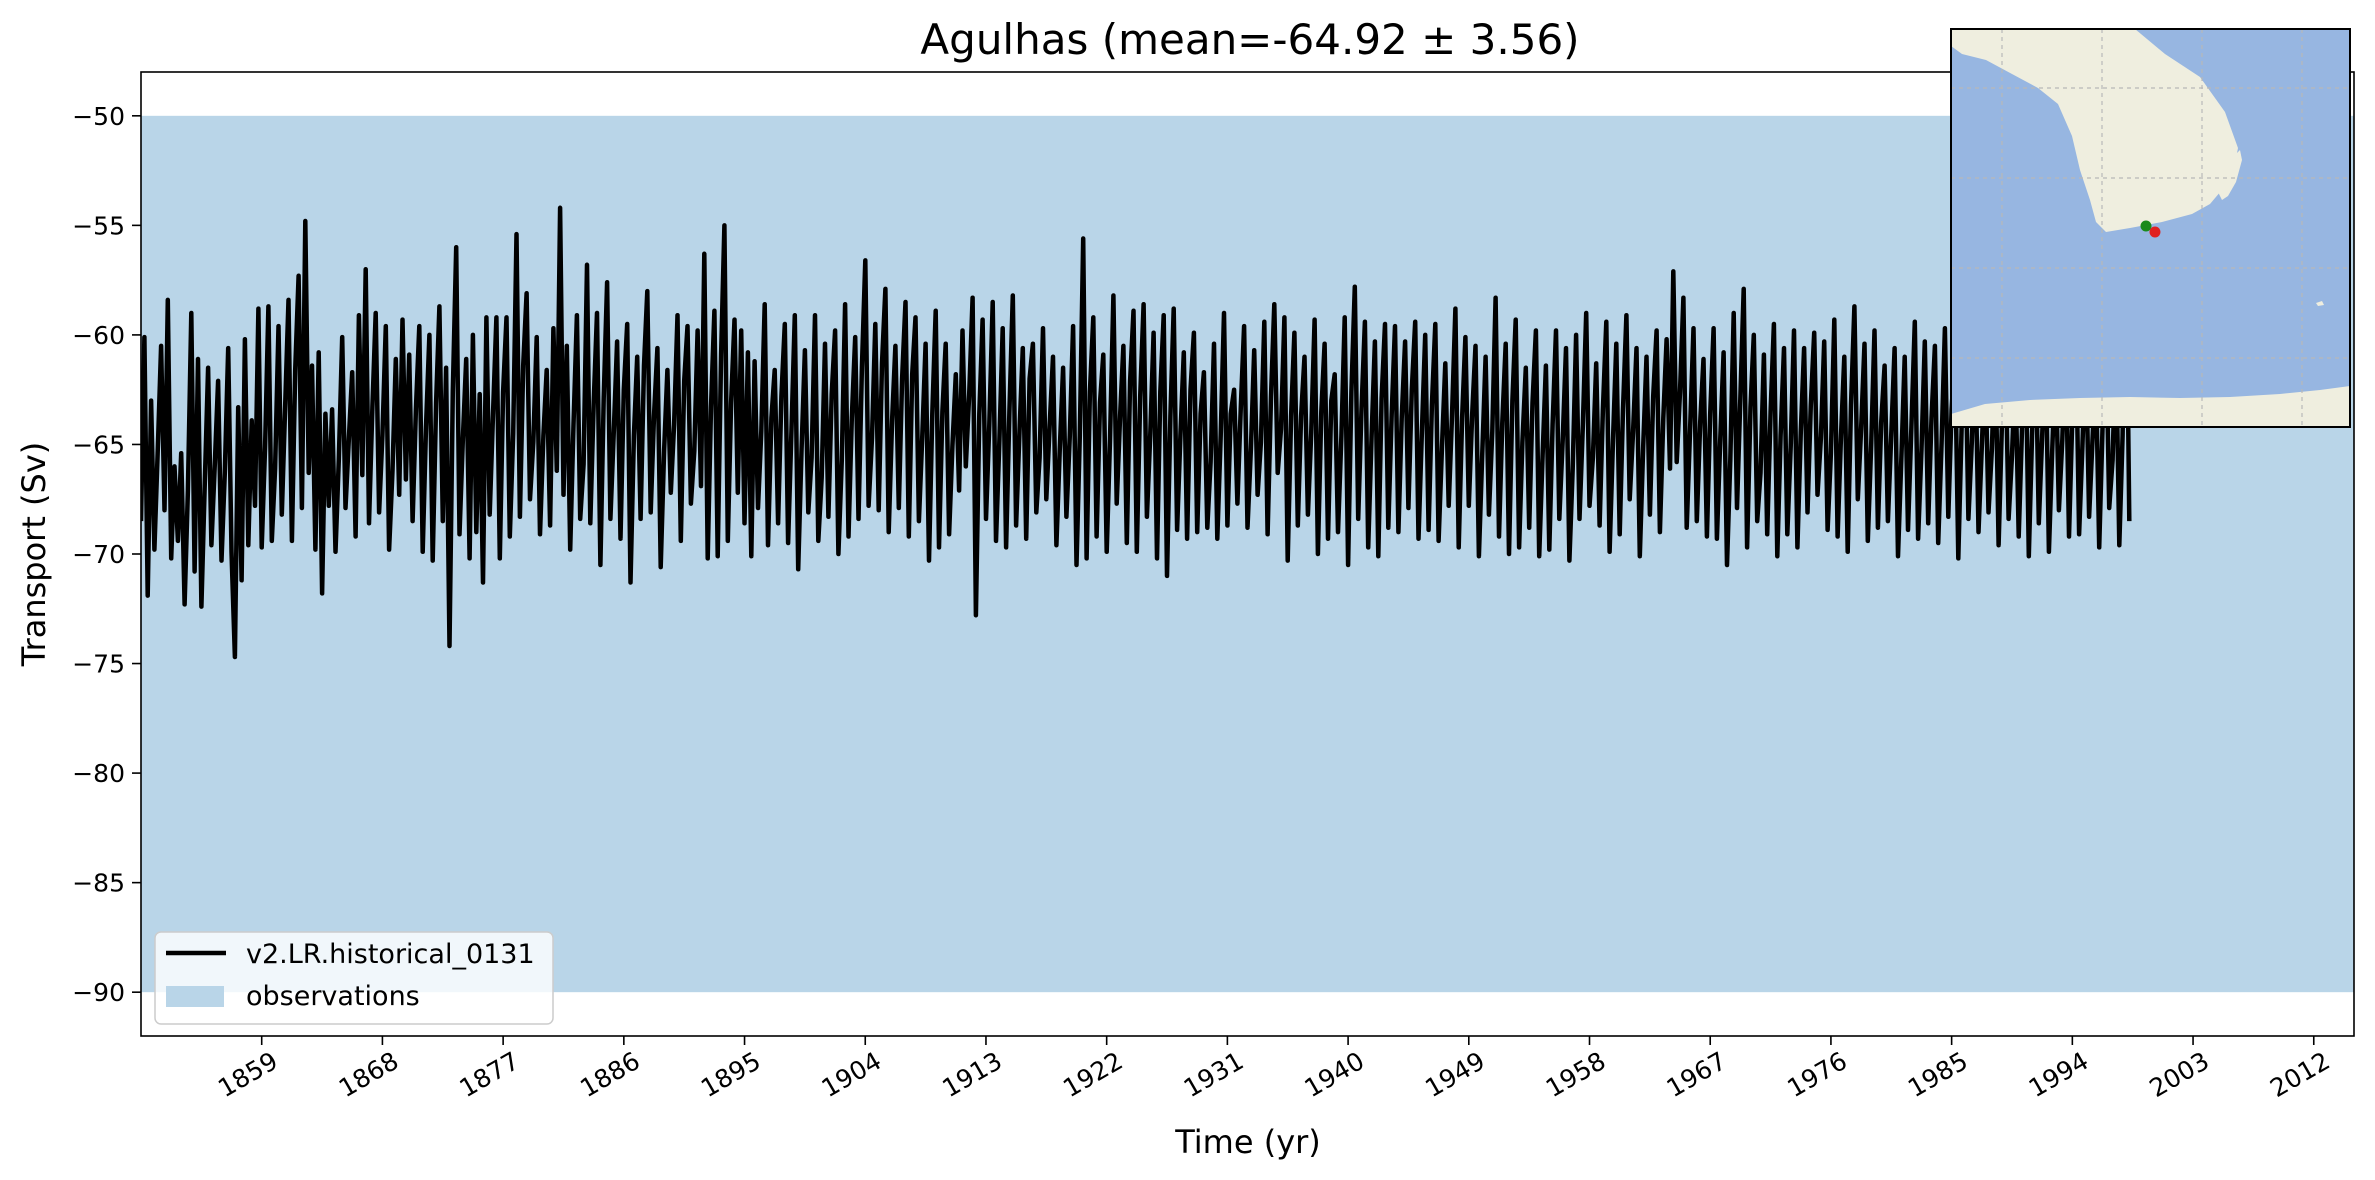 The image size is (2375, 1180). Describe the element at coordinates (1817, 1074) in the screenshot. I see `x-tick-label: 1976` at that location.